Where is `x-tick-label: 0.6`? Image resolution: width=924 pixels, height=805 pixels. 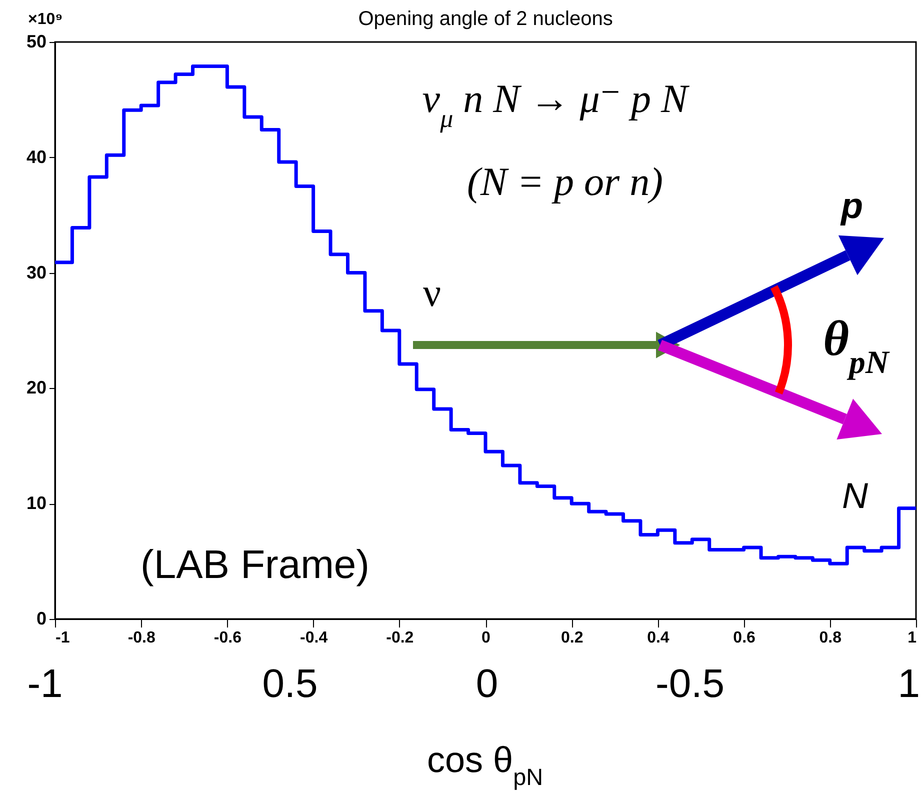 x-tick-label: 0.6 is located at coordinates (744, 638).